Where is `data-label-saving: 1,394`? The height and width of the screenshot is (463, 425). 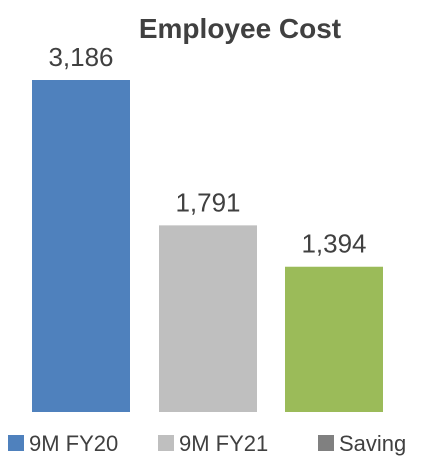 data-label-saving: 1,394 is located at coordinates (333, 244).